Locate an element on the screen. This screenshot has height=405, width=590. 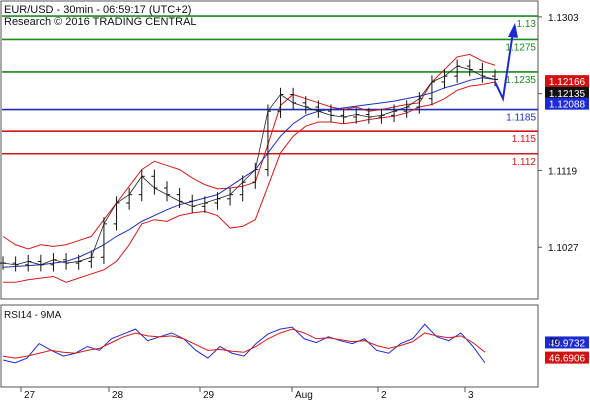
rsi-tag-0: 49.9732 is located at coordinates (567, 343).